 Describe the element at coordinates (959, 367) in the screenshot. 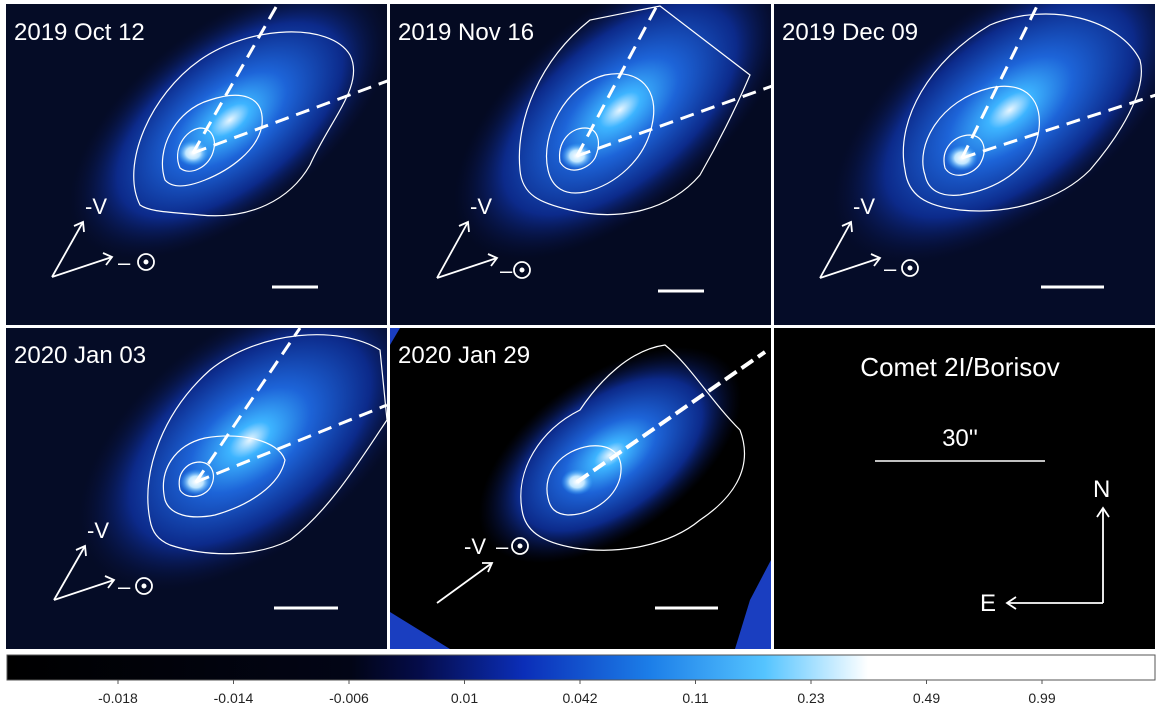

I see `comet-title: Comet 2I/Borisov` at that location.